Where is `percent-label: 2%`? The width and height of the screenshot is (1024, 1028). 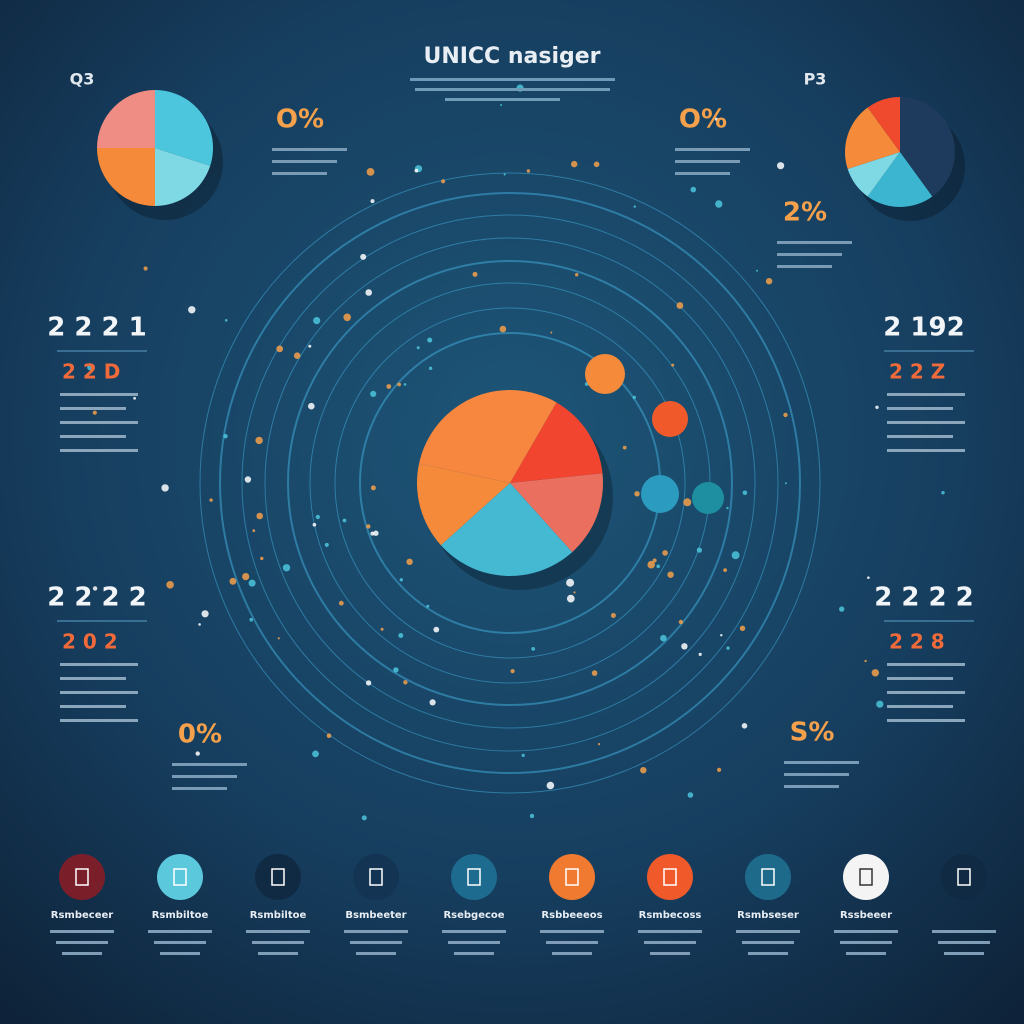 percent-label: 2% is located at coordinates (805, 213).